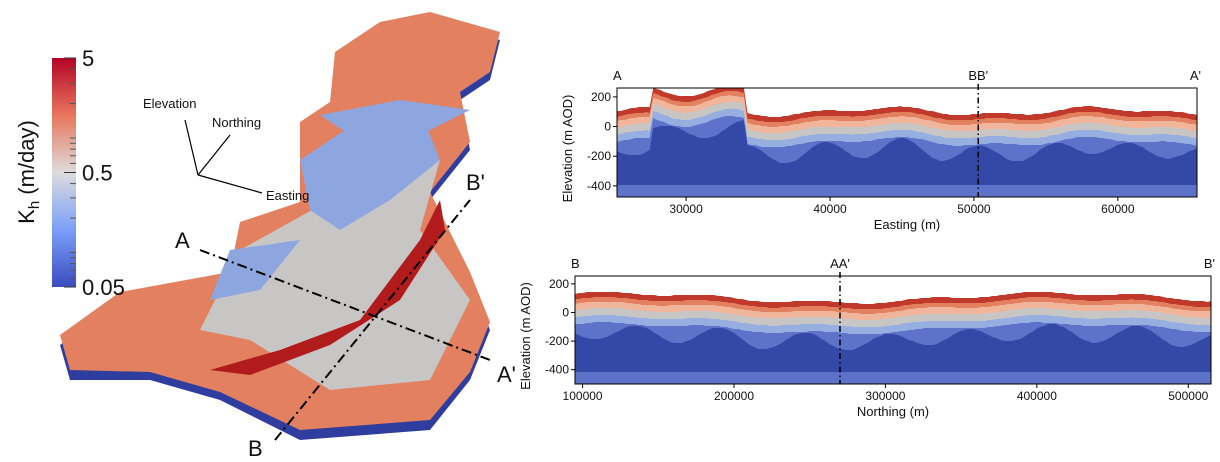  What do you see at coordinates (974, 209) in the screenshot?
I see `x-tick-label: 50000` at bounding box center [974, 209].